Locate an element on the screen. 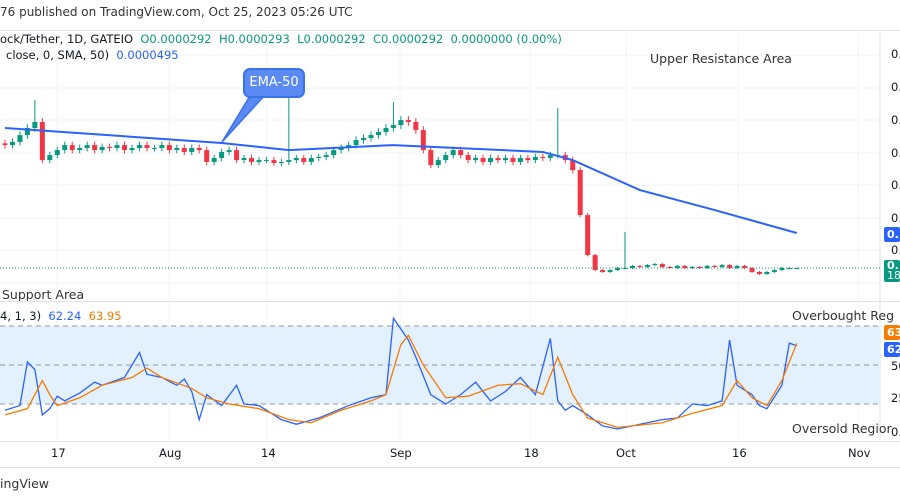 Image resolution: width=900 pixels, height=500 pixels. time-axis-label: 14 is located at coordinates (268, 453).